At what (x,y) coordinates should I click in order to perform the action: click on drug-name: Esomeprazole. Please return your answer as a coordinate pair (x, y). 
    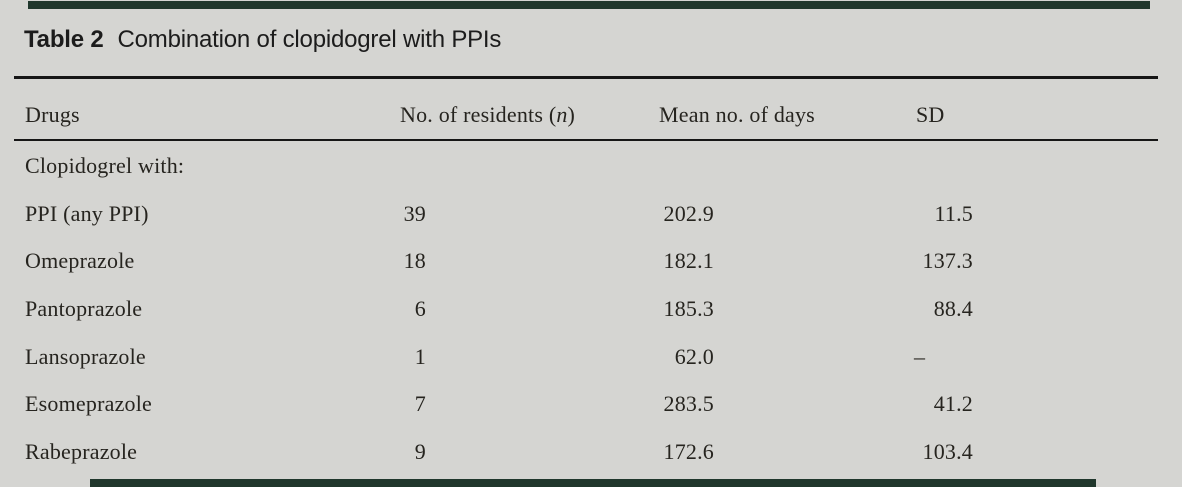
    Looking at the image, I should click on (89, 403).